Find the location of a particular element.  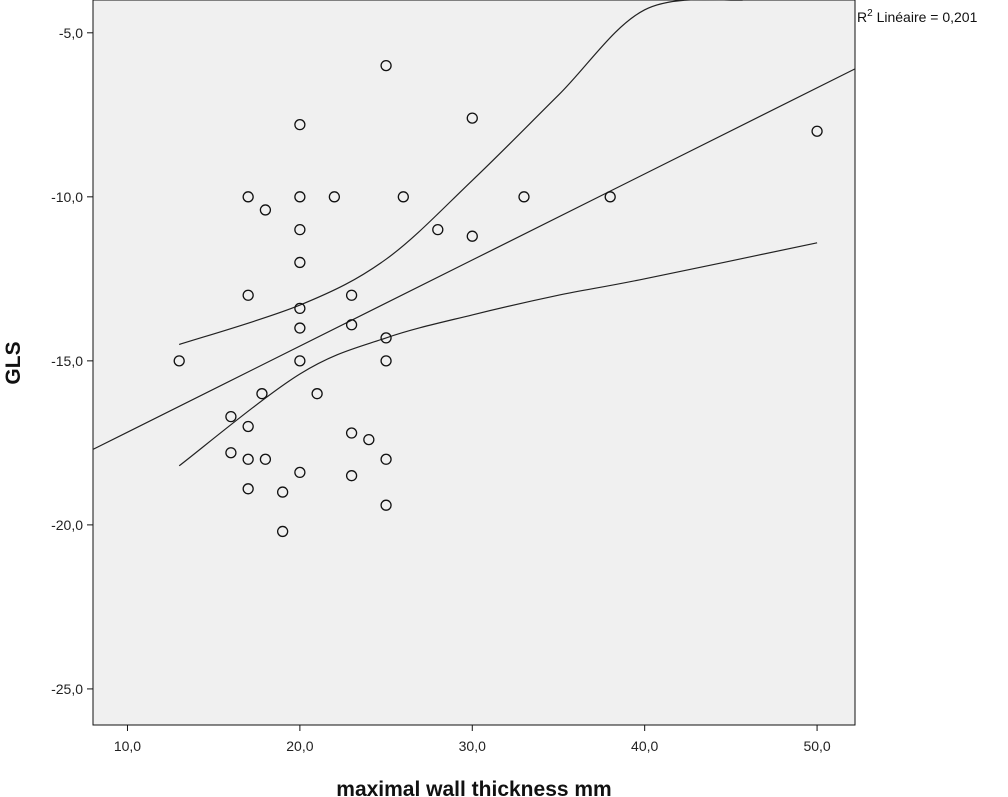

x-axis: 10,0 20,0 30,0 40,0 50,0 is located at coordinates (472, 739).